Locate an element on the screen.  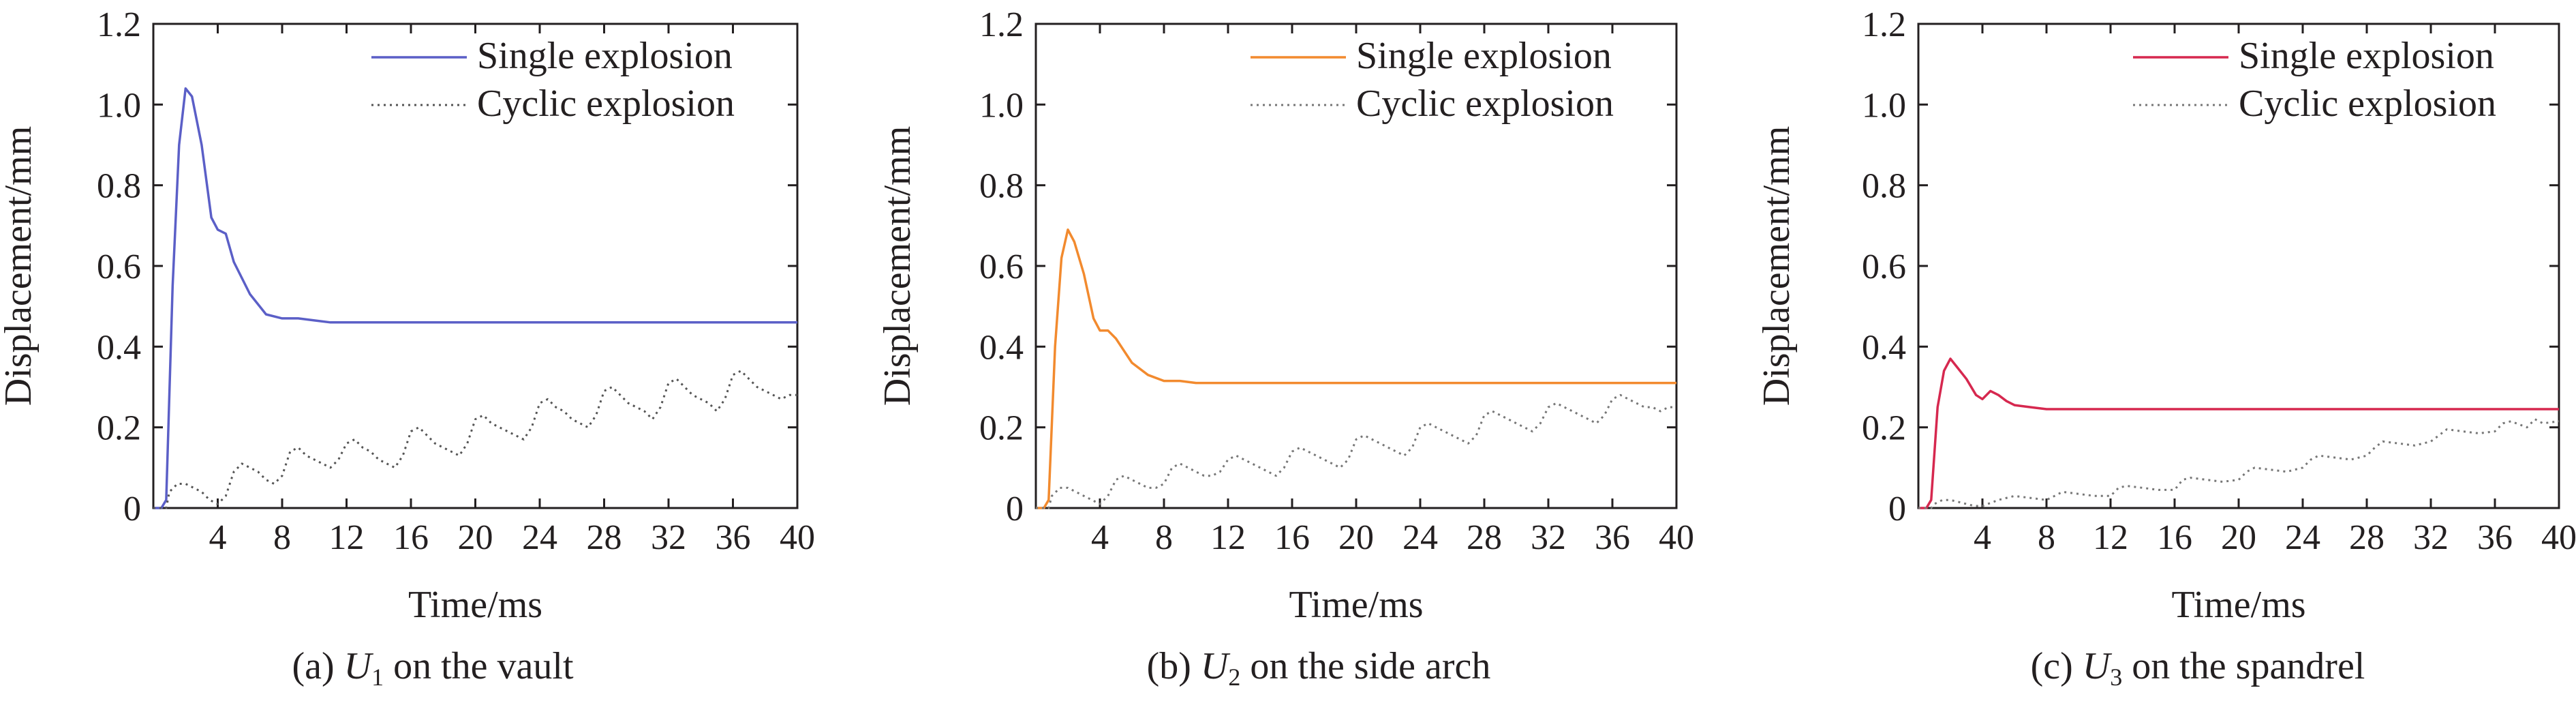
x-tick-label-c: 28 is located at coordinates (2367, 537).